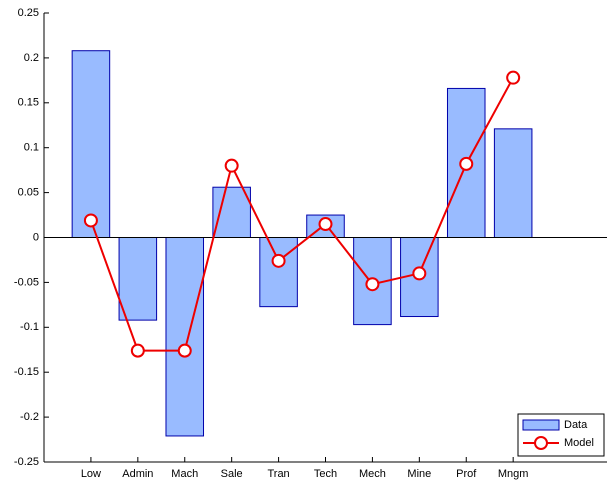 Image resolution: width=608 pixels, height=485 pixels. Describe the element at coordinates (579, 443) in the screenshot. I see `legend-label: Model` at that location.